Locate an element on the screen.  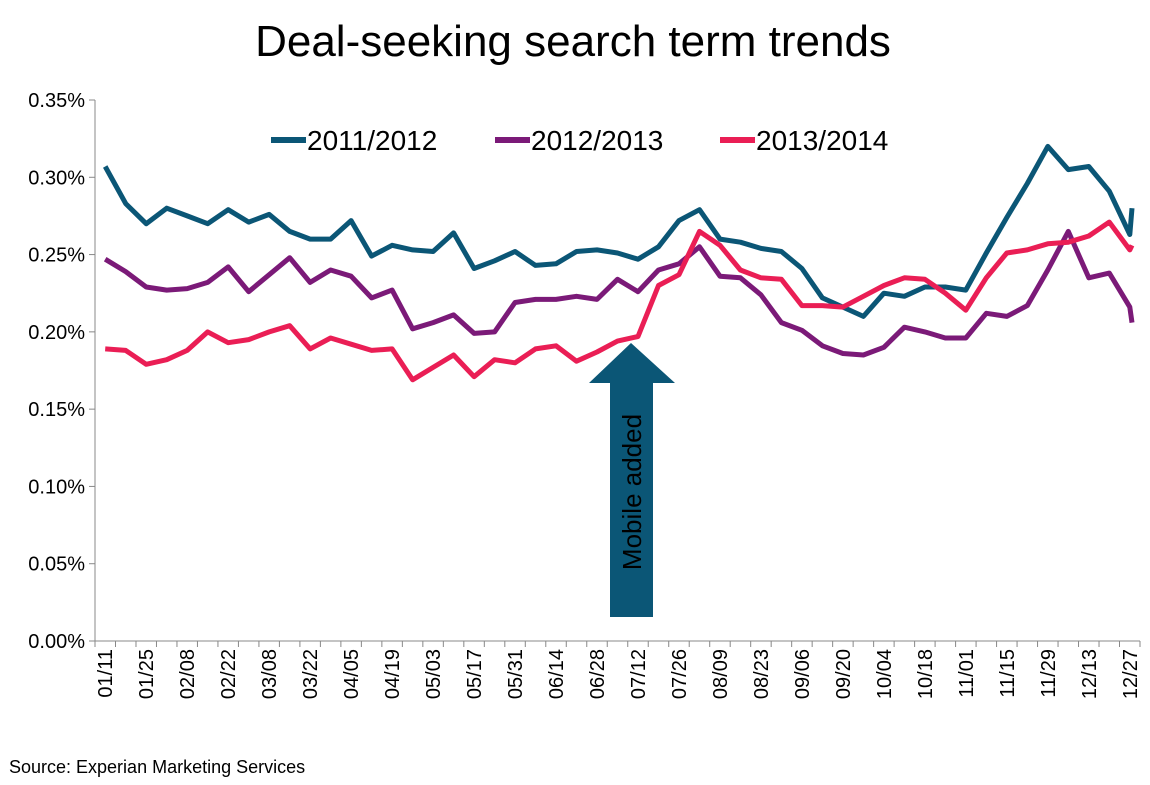
x-tick-label: 05/17 is located at coordinates (475, 674).